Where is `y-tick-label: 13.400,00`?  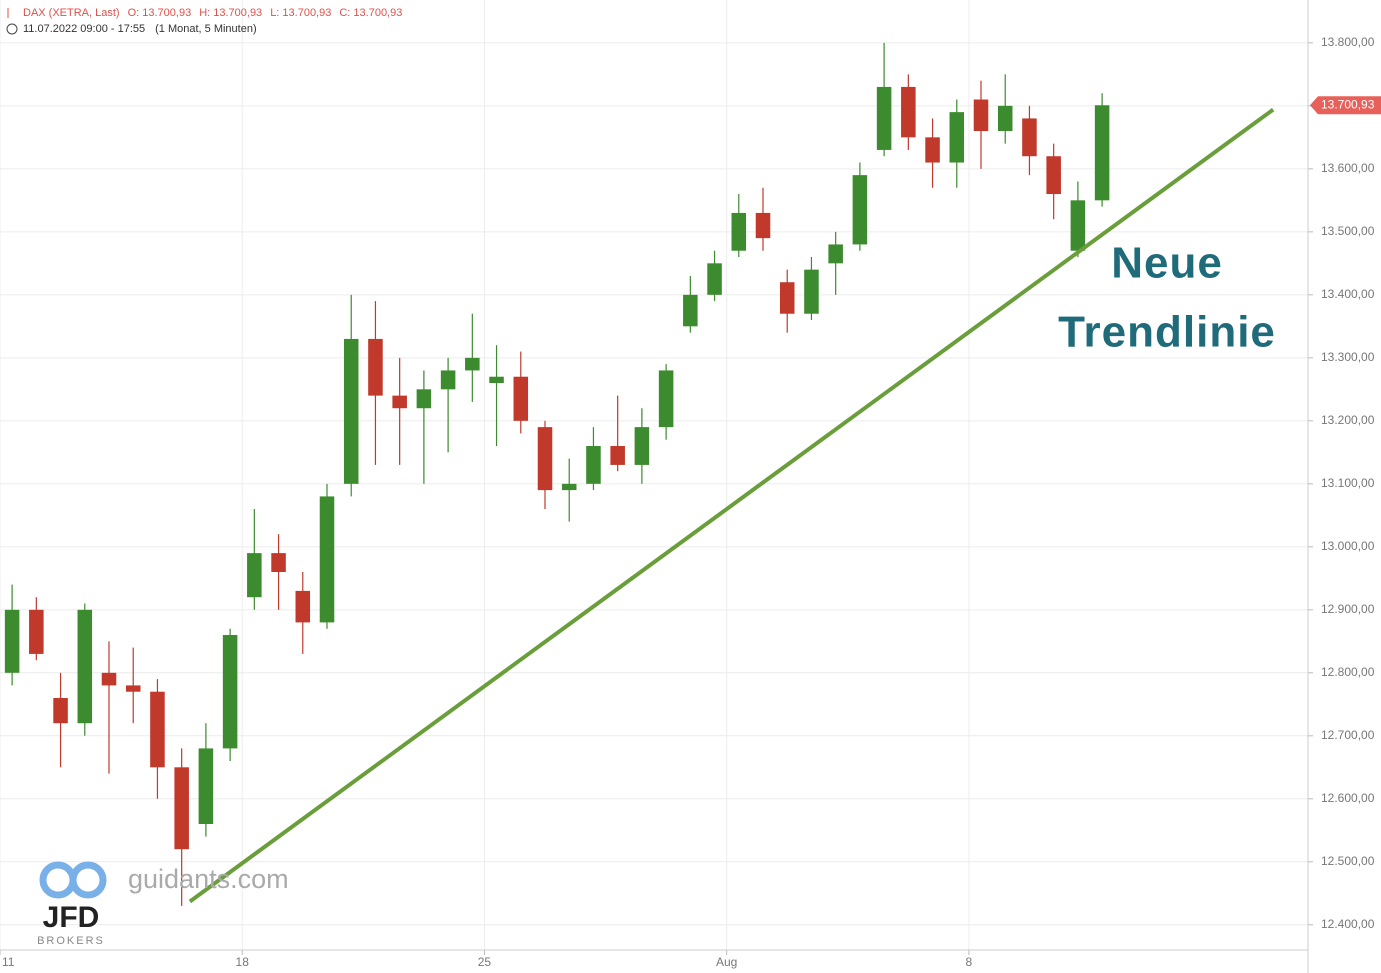
y-tick-label: 13.400,00 is located at coordinates (1348, 294).